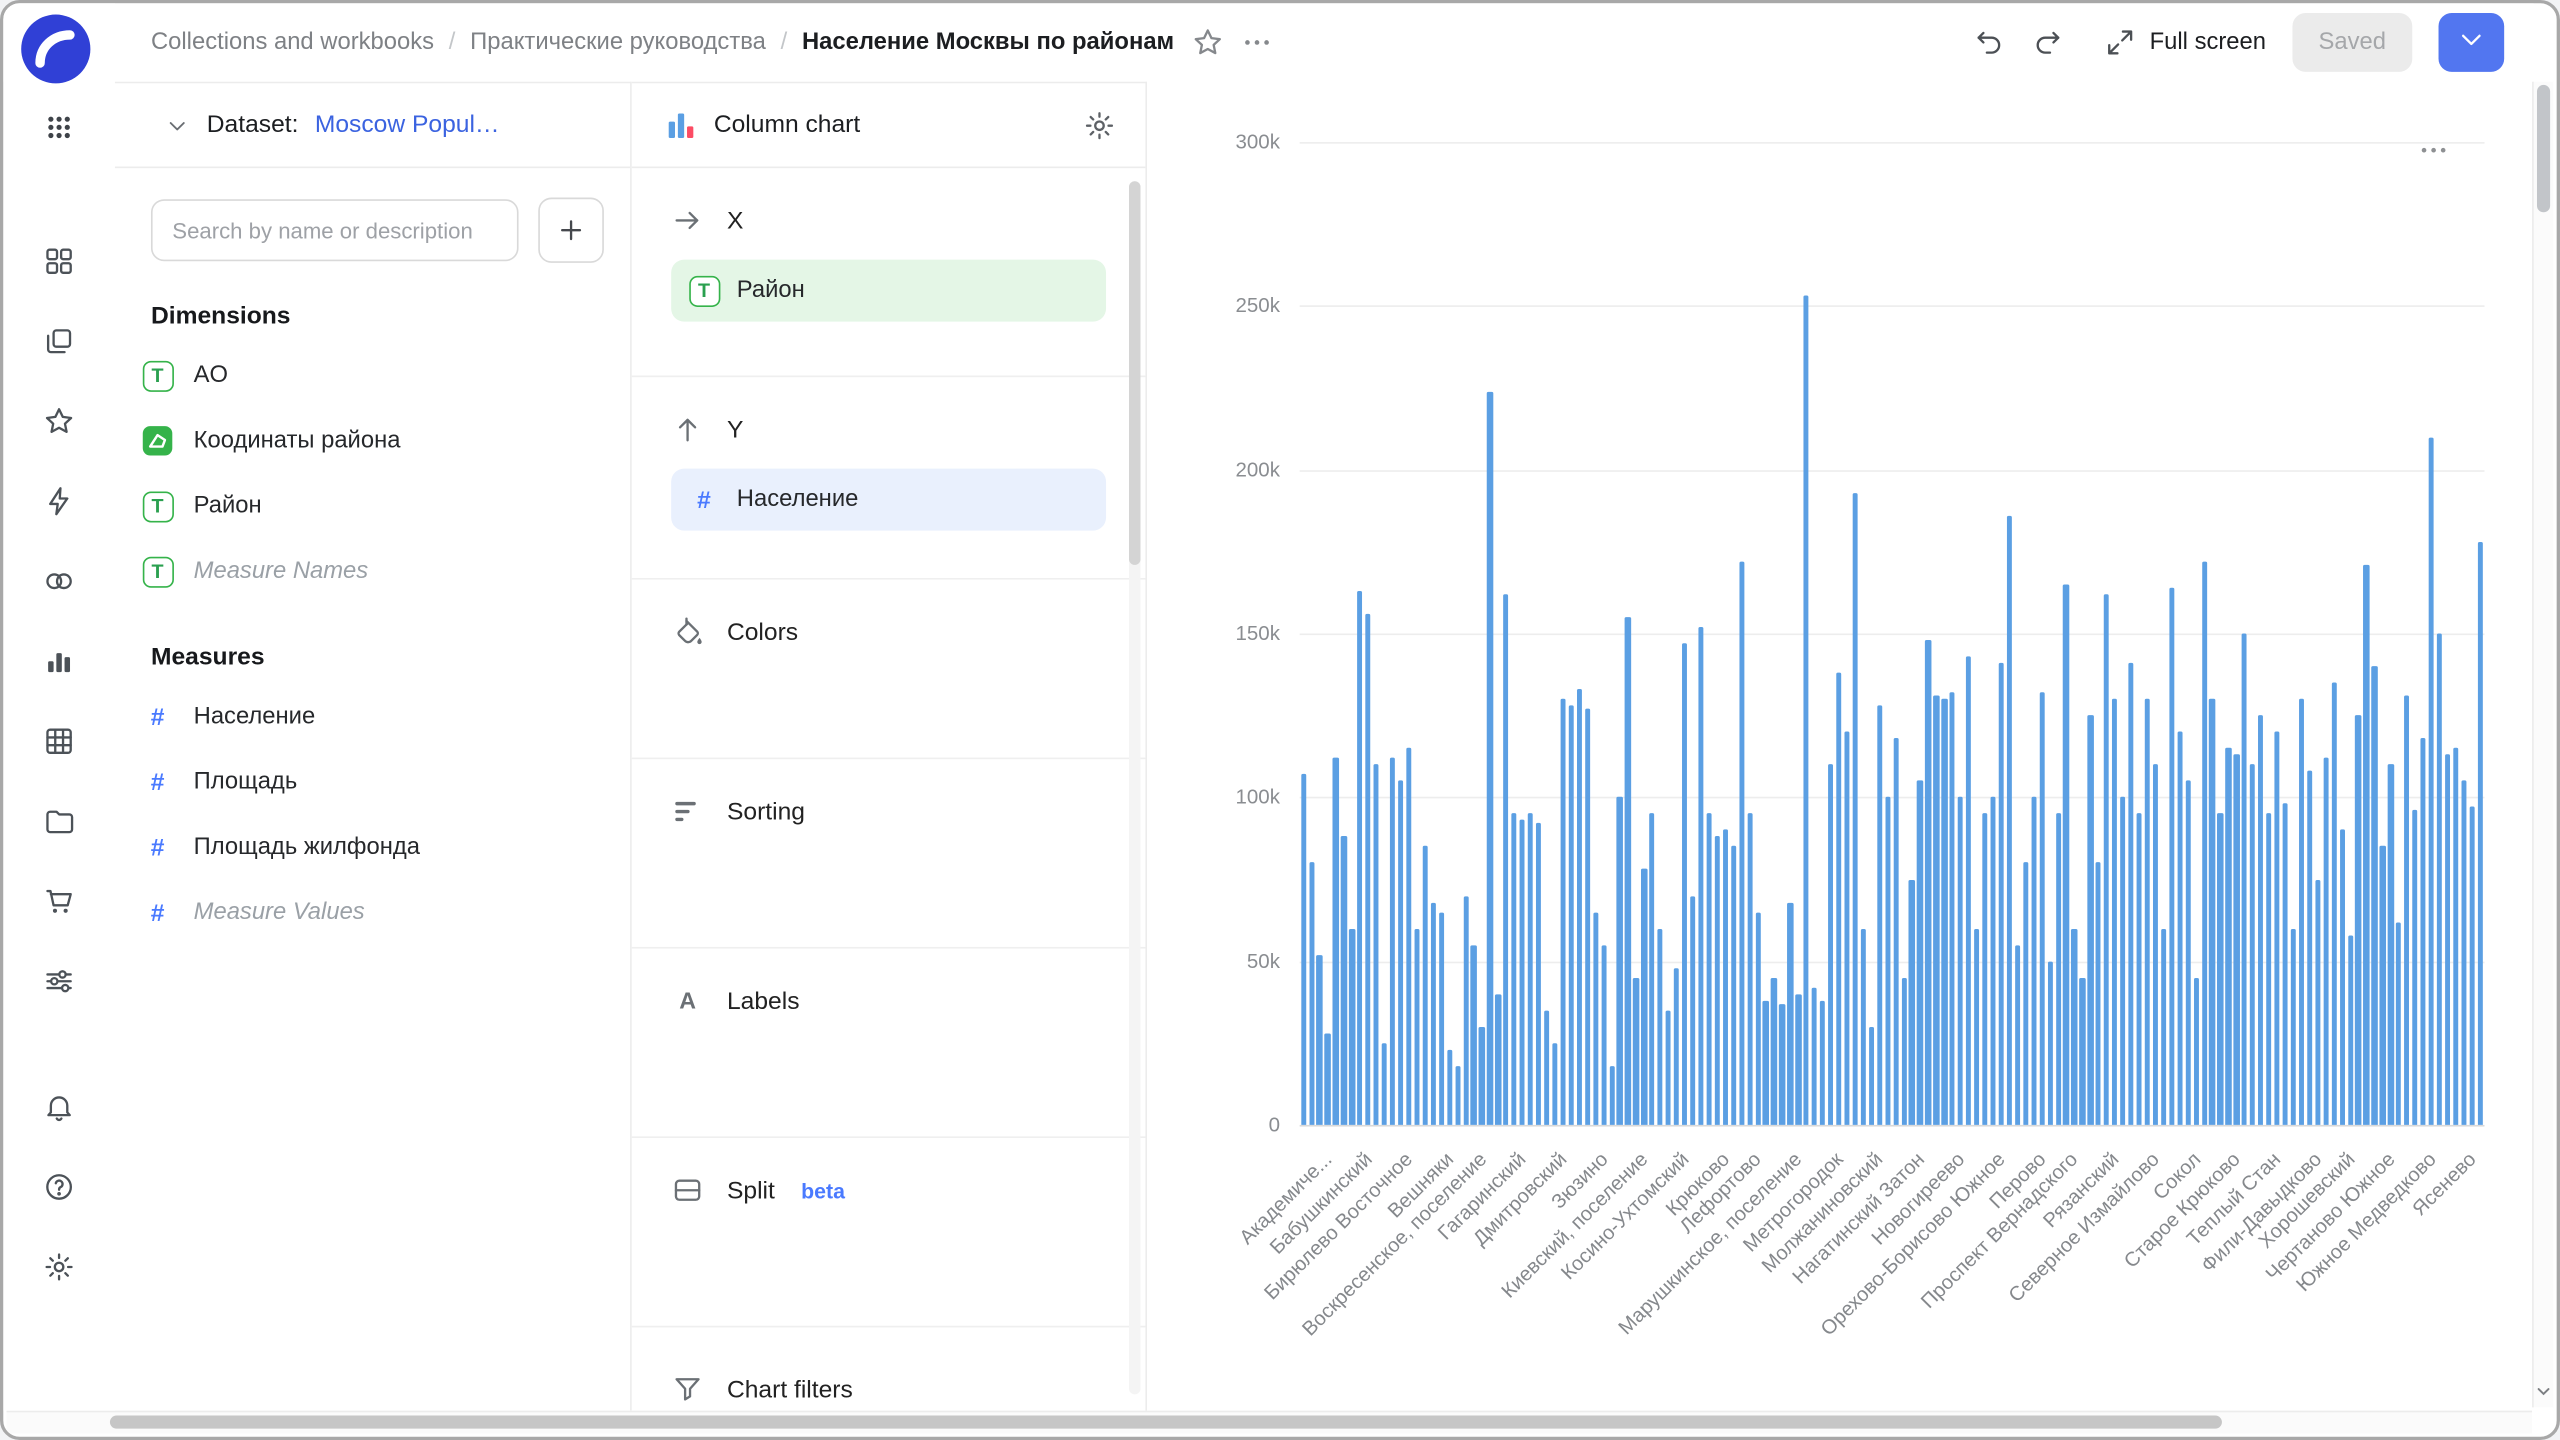 This screenshot has height=1440, width=2560. I want to click on datalens-logo, so click(55, 48).